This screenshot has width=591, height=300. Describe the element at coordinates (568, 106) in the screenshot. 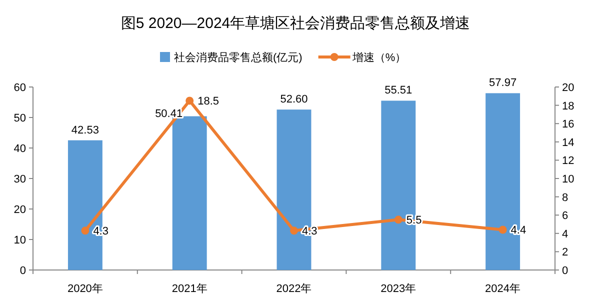

I see `y2-tick-label: 18` at that location.